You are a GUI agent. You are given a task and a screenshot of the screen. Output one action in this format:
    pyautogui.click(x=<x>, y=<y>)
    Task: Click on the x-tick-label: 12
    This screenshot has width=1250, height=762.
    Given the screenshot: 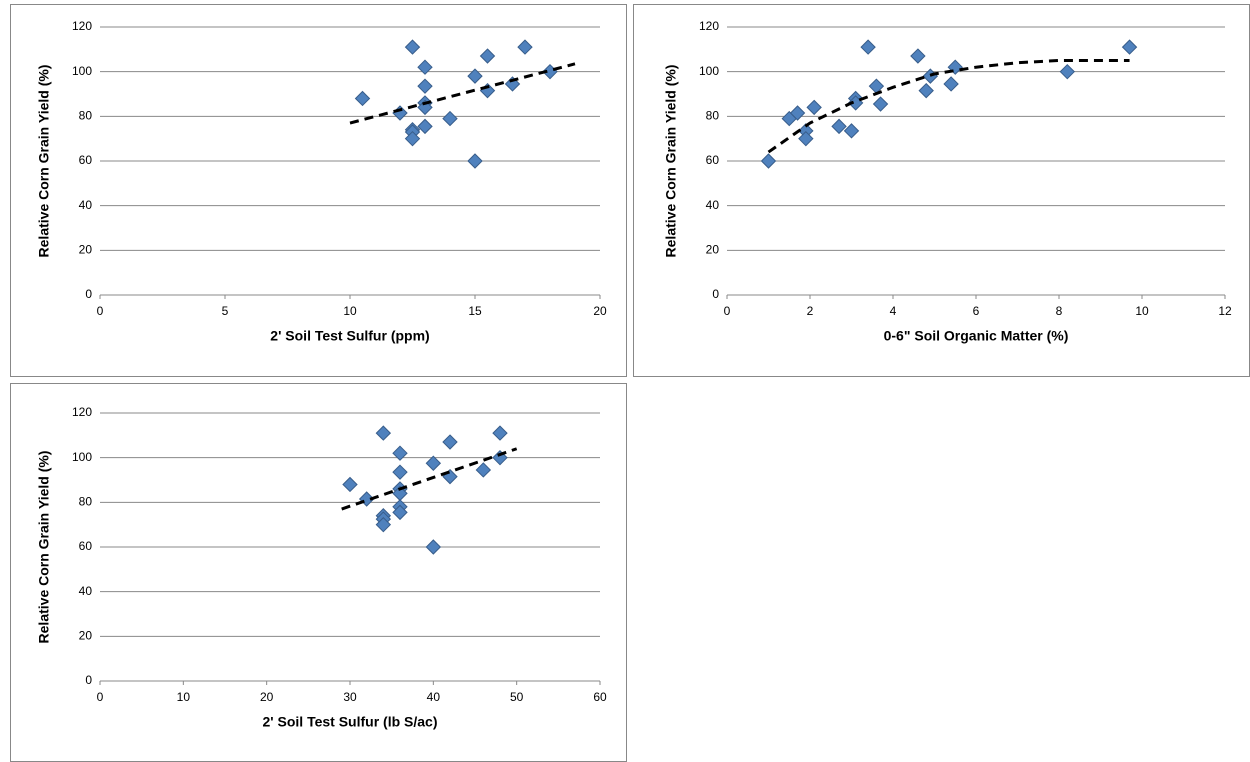 What is the action you would take?
    pyautogui.click(x=1225, y=311)
    